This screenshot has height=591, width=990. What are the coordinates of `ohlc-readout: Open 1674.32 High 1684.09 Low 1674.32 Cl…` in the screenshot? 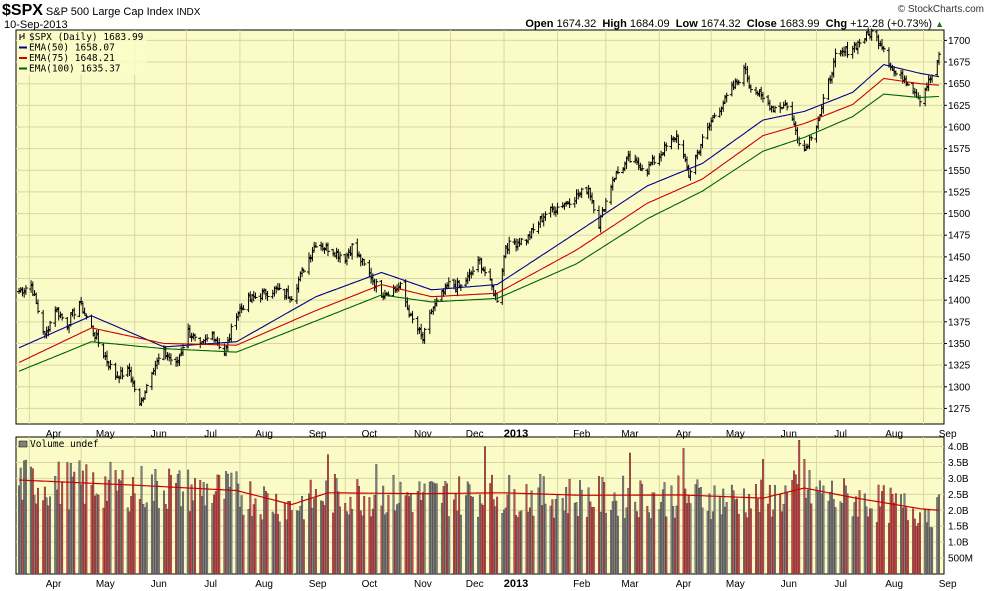 It's located at (734, 24).